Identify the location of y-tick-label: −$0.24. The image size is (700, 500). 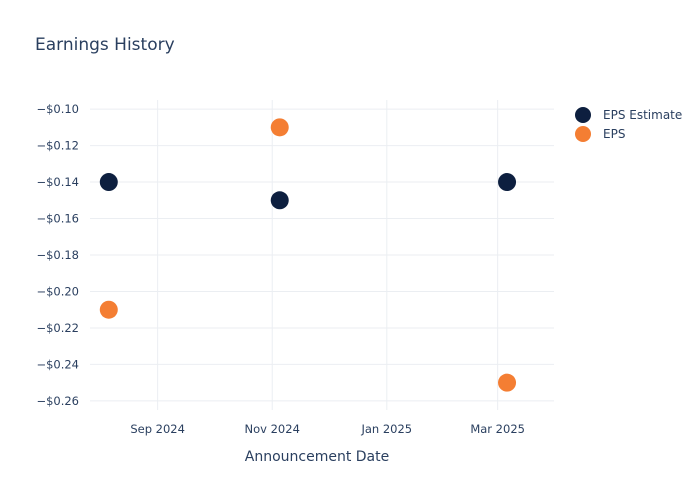
(57, 364).